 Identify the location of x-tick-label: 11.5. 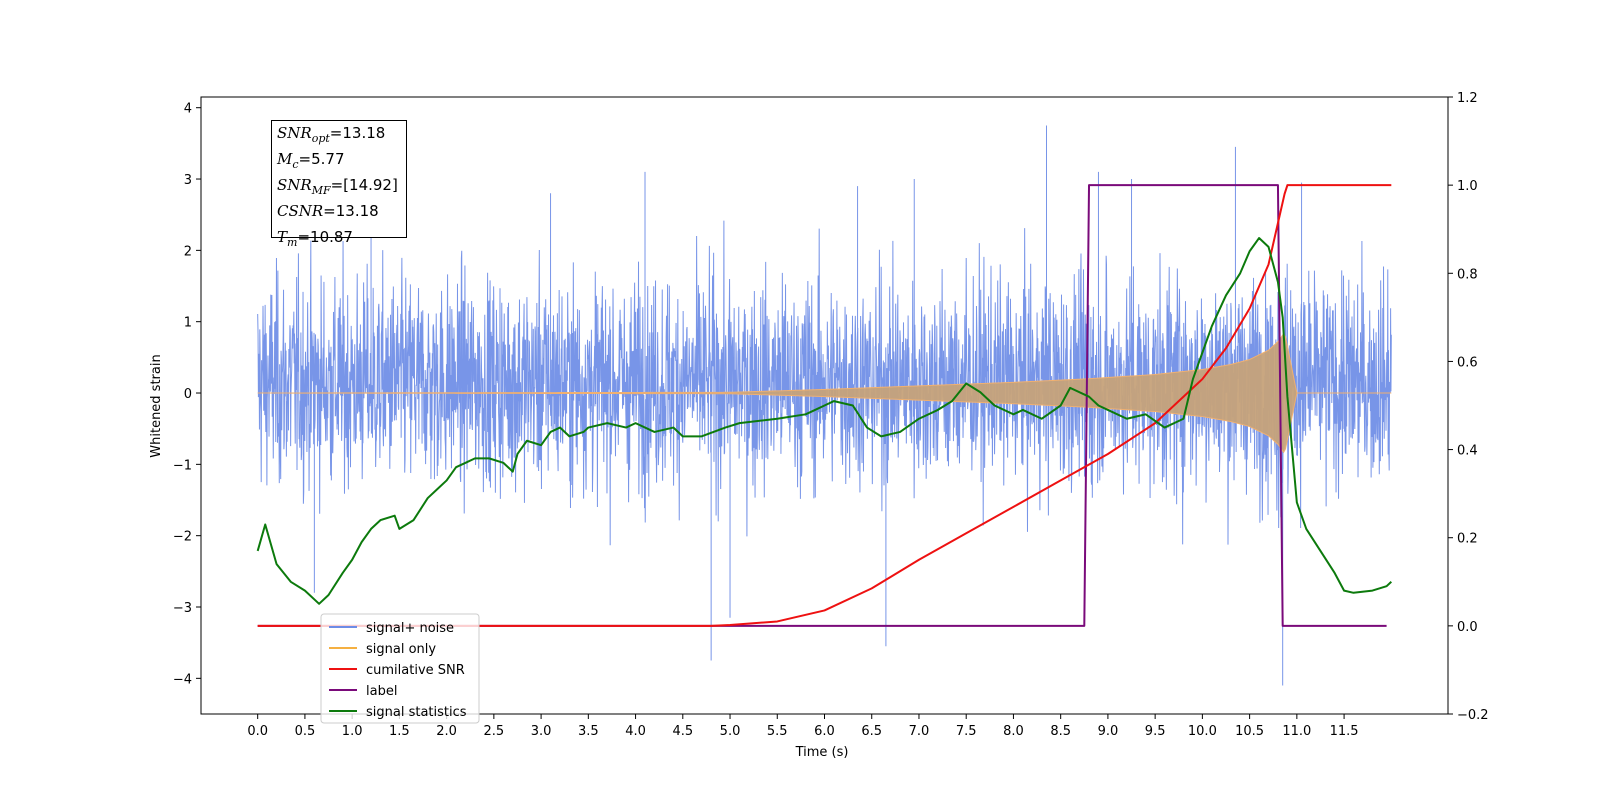
(1344, 731).